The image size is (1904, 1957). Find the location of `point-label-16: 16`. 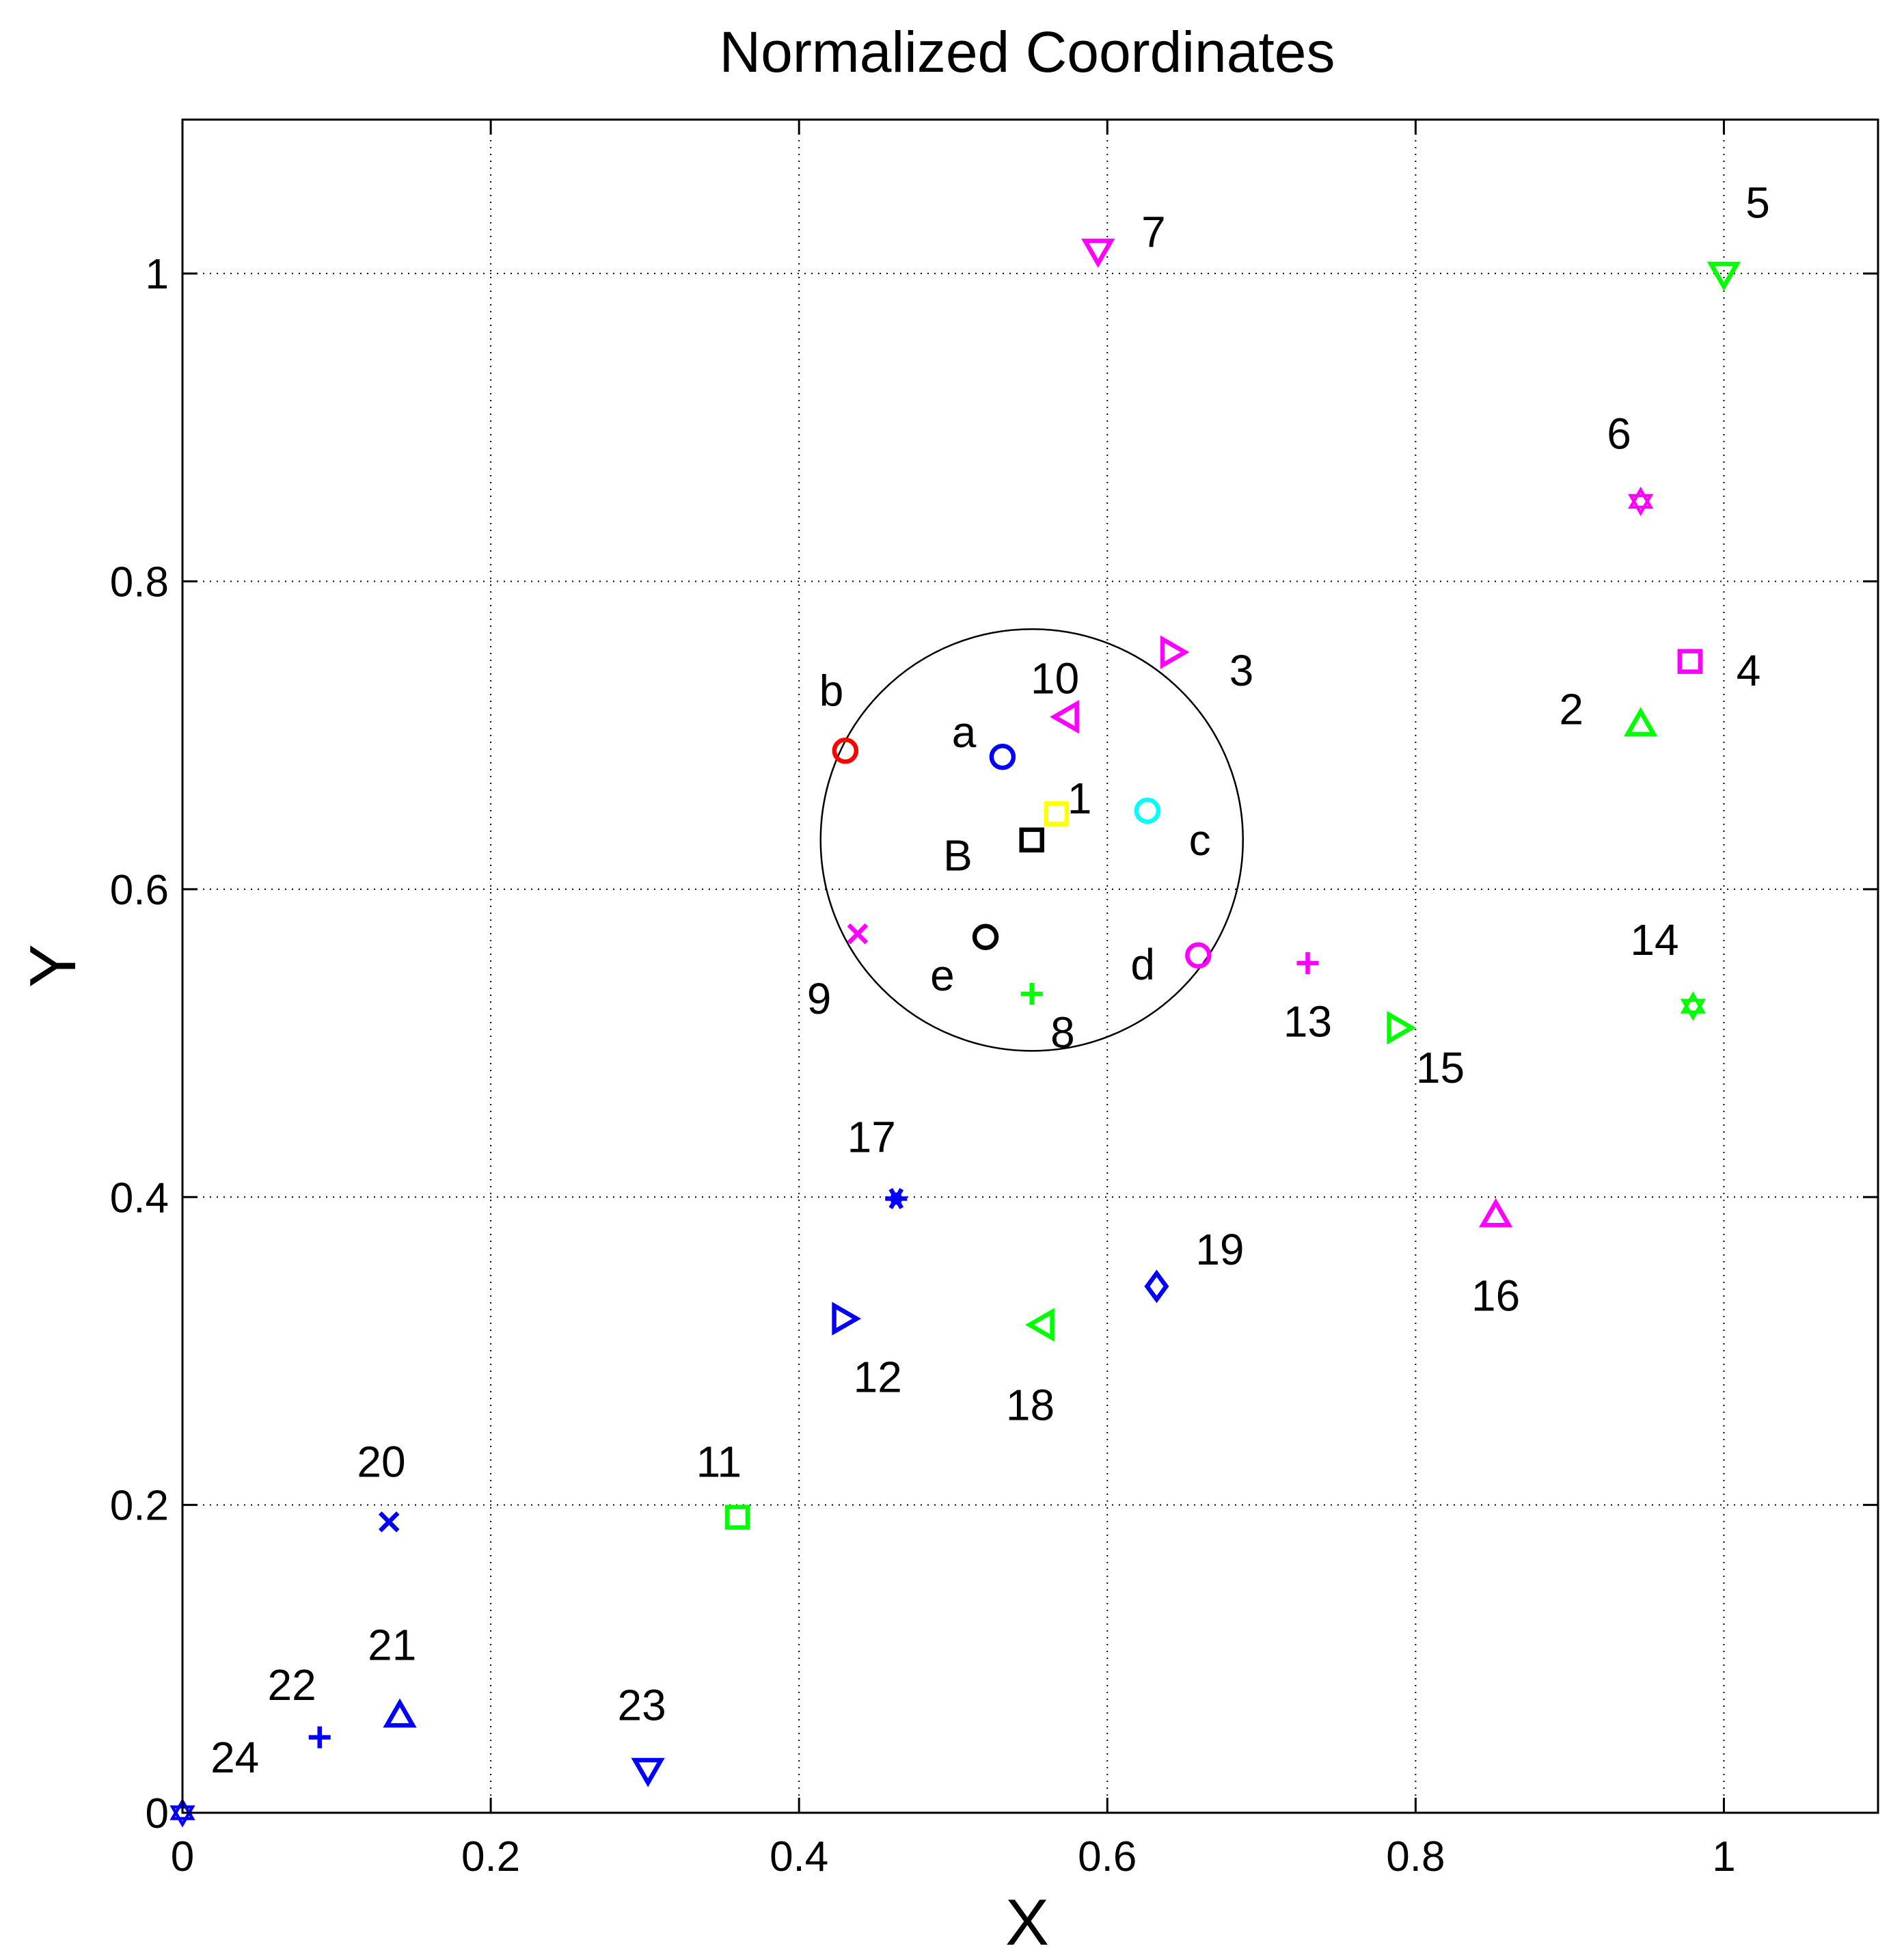

point-label-16: 16 is located at coordinates (1495, 1295).